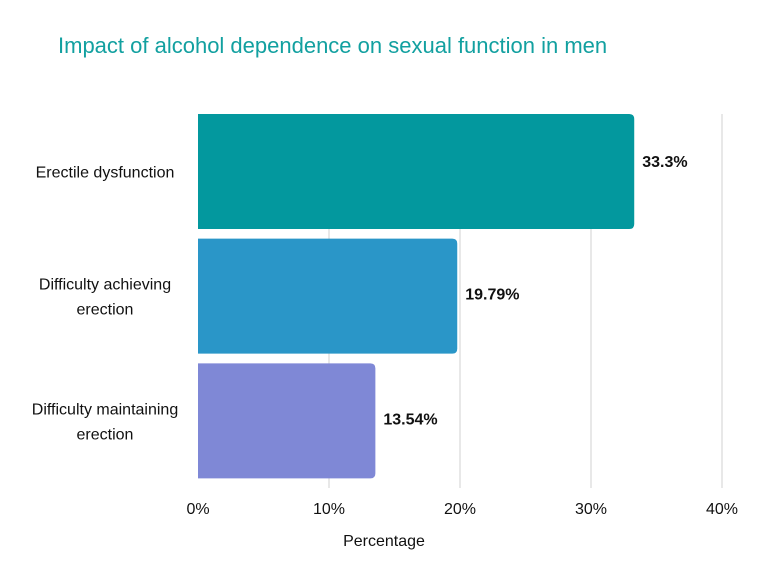  Describe the element at coordinates (591, 509) in the screenshot. I see `x-tick-label: 30%` at that location.